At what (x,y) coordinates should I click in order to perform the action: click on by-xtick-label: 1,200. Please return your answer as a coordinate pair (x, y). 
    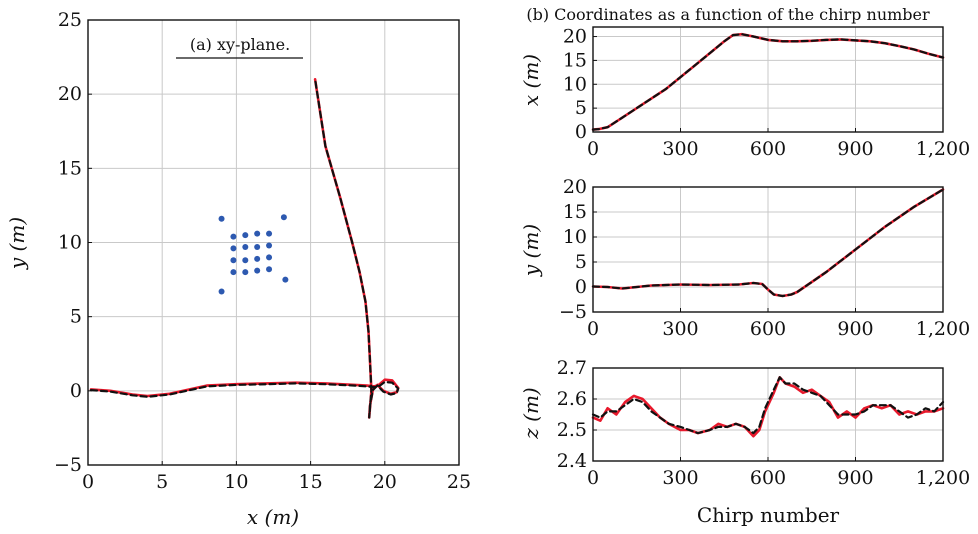
    Looking at the image, I should click on (943, 329).